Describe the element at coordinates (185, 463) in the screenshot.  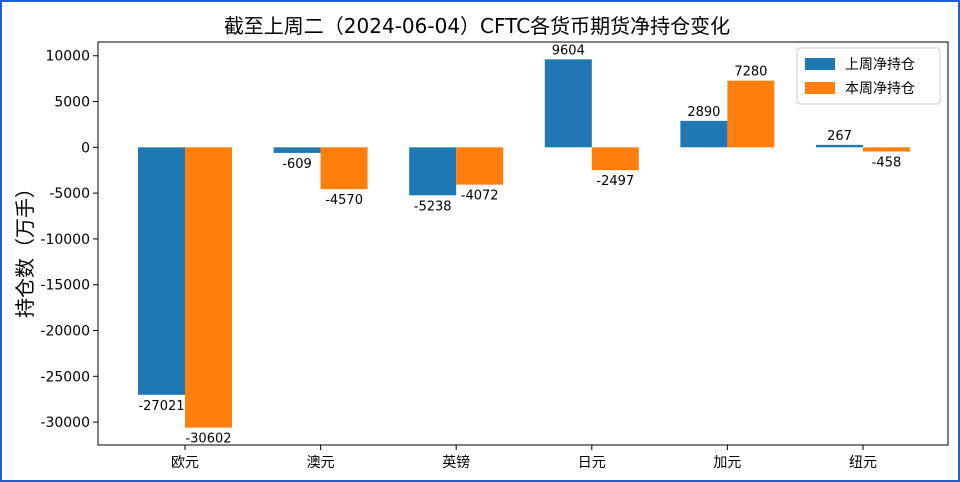
I see `x-tick-label: 欧元` at that location.